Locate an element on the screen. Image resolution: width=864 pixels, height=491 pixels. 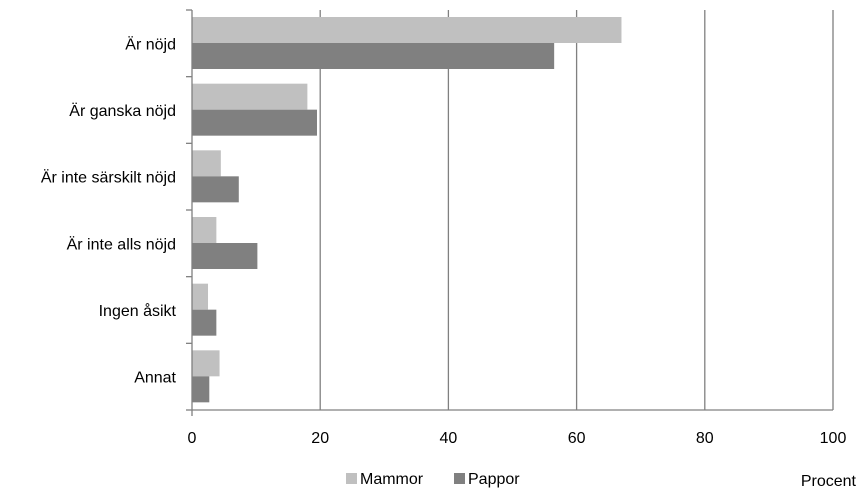
category-label-4: Ingen åsikt is located at coordinates (138, 311).